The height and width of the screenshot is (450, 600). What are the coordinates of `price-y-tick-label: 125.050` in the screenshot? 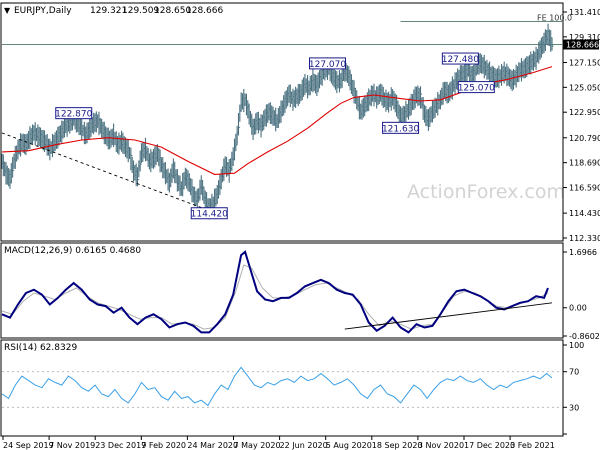 It's located at (584, 87).